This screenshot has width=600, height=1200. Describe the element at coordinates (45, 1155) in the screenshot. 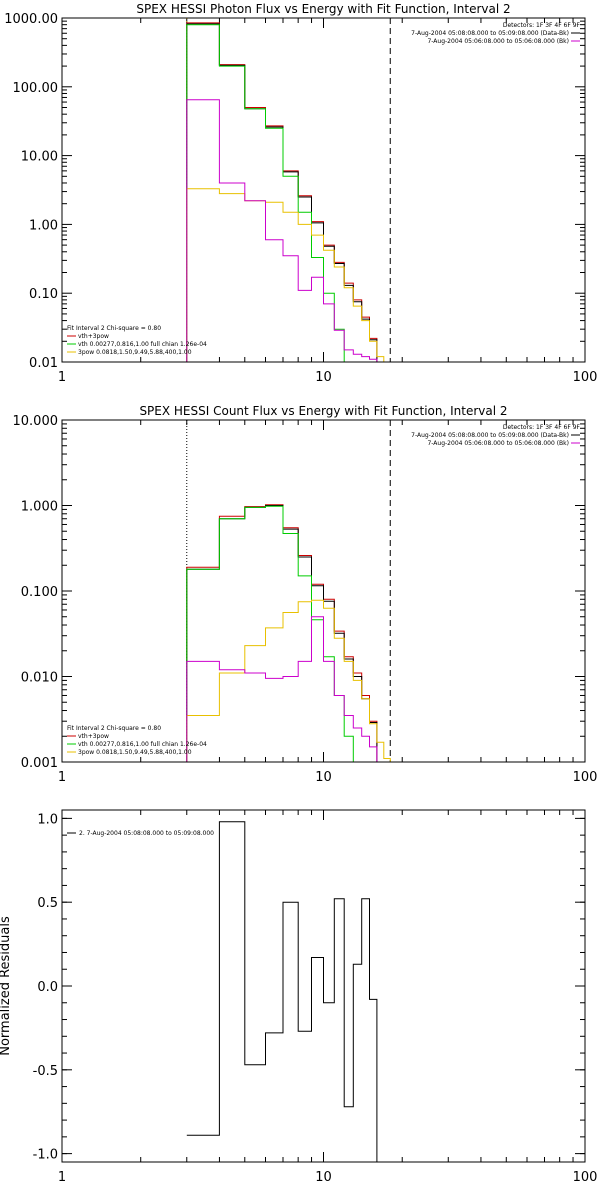

I see `y-tick-label: -1.0` at that location.